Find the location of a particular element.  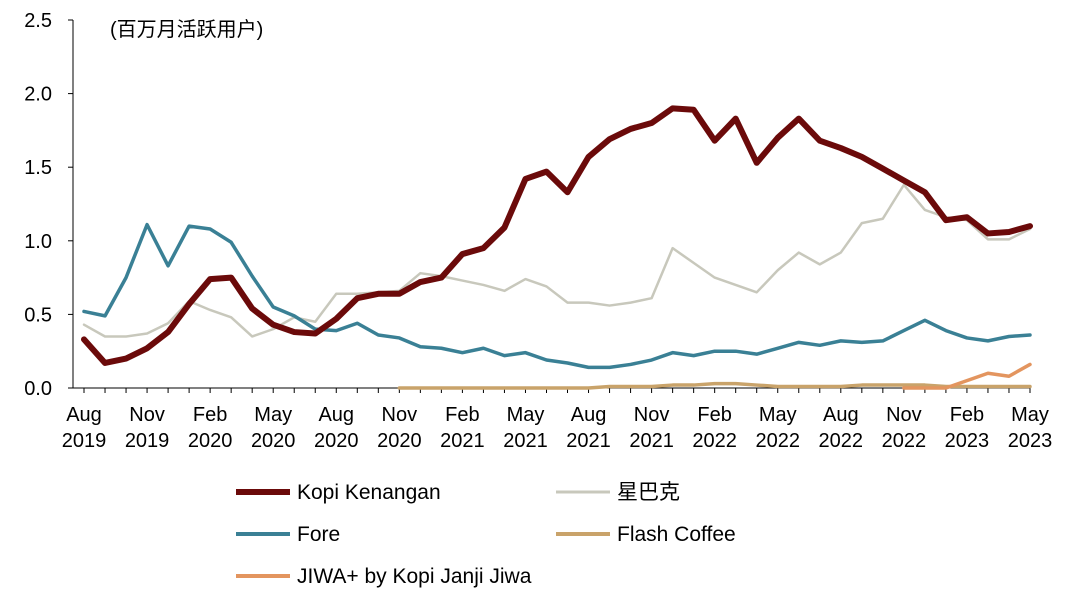

y-tick-label: 2.0 is located at coordinates (38, 95).